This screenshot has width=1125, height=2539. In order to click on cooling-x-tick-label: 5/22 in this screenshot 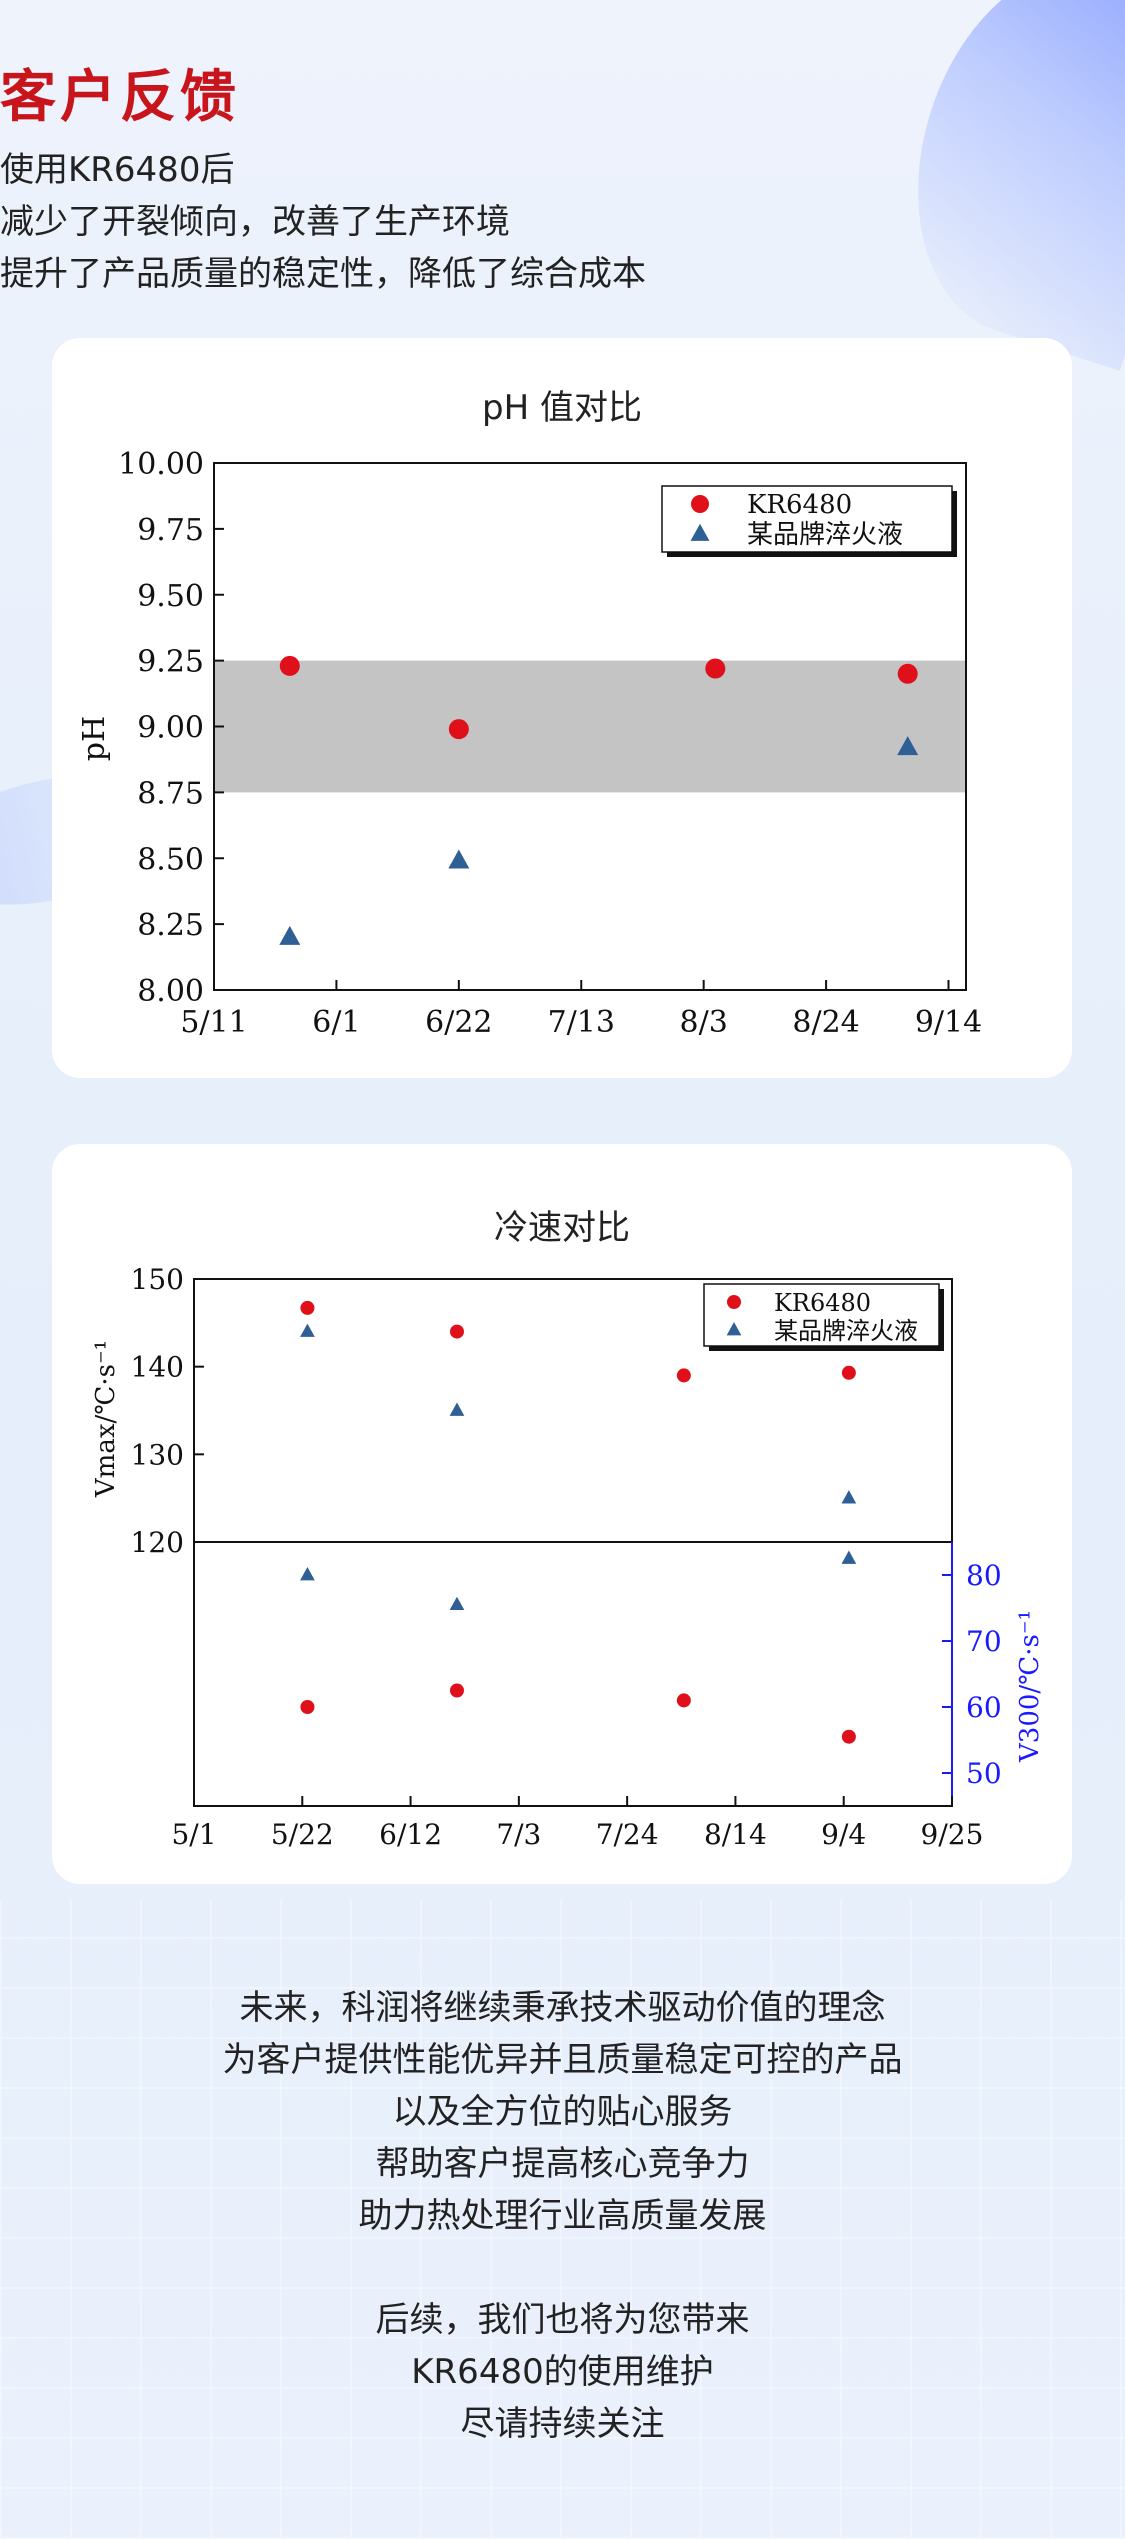, I will do `click(302, 1834)`.